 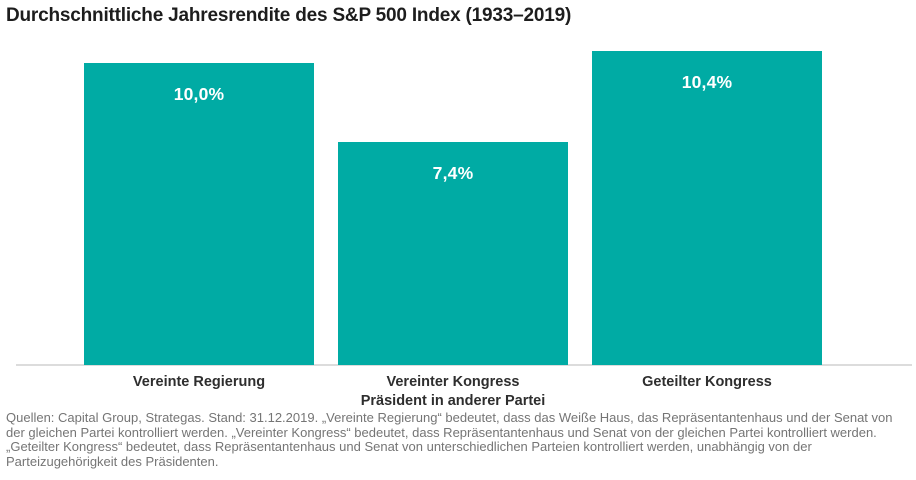 What do you see at coordinates (707, 82) in the screenshot?
I see `bar-value-label: 10,4%` at bounding box center [707, 82].